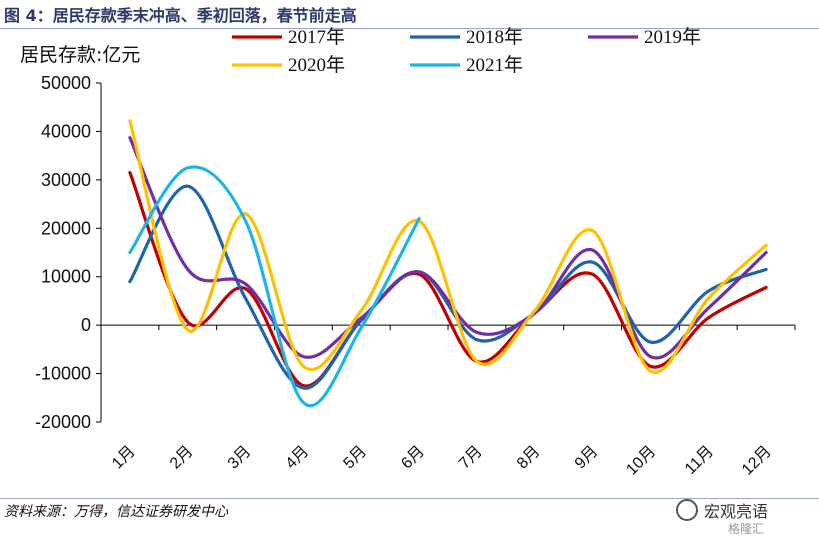 The image size is (819, 541). I want to click on x-category-label: 1月, so click(124, 458).